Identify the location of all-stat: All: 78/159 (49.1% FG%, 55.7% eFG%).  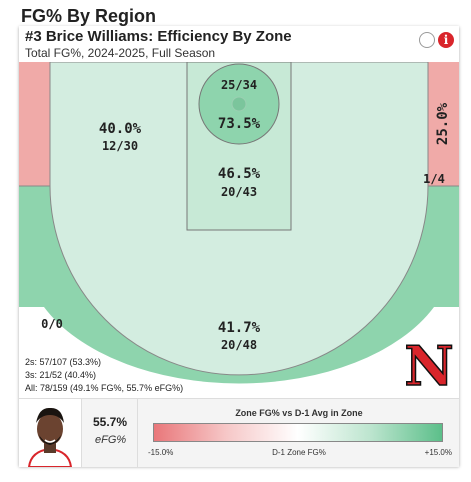
(104, 388).